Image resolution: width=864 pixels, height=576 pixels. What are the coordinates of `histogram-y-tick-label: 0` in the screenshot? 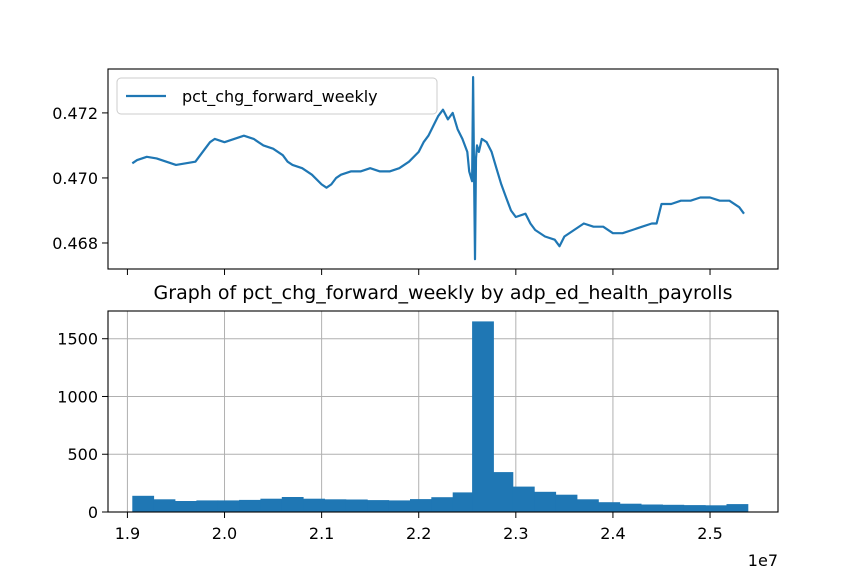 It's located at (93, 512).